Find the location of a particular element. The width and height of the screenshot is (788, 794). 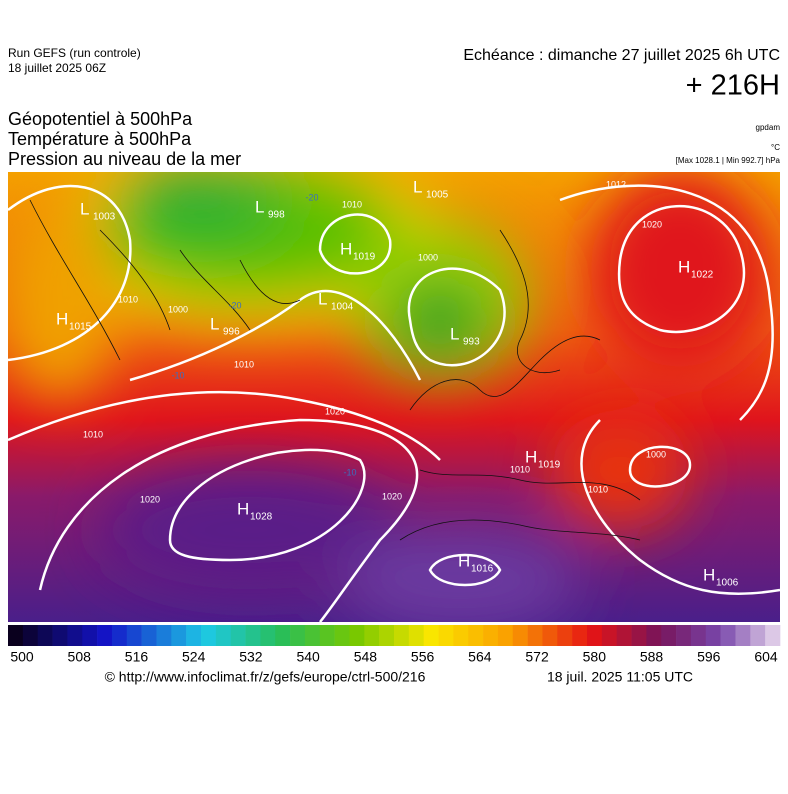

isobar-label: 1012 is located at coordinates (616, 184).